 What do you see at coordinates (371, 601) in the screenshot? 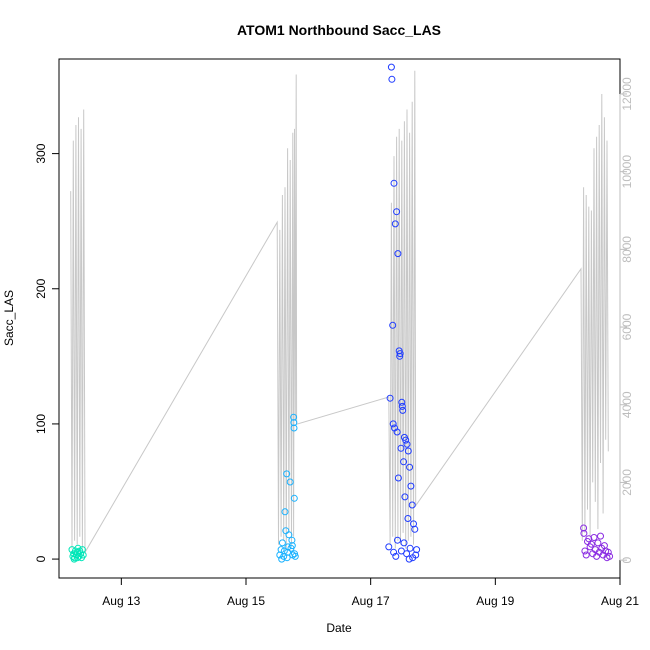
I see `x-tick-label: Aug 17` at bounding box center [371, 601].